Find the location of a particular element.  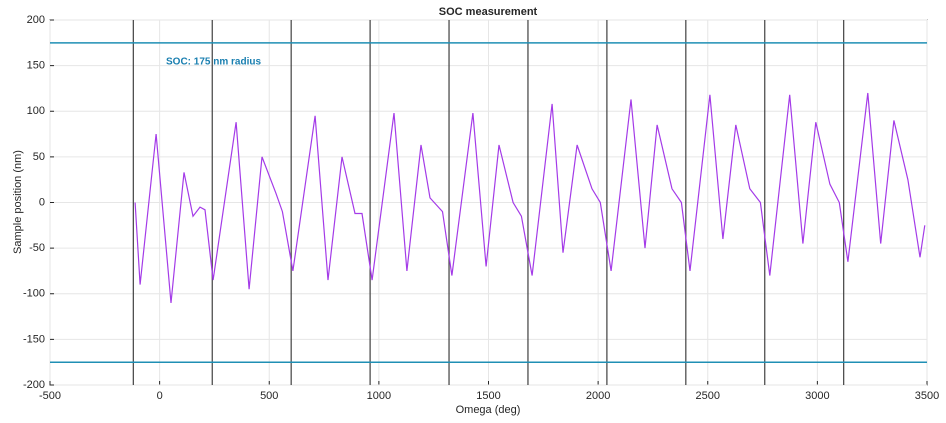

y-axis-label: Sample position (nm) is located at coordinates (18, 202).